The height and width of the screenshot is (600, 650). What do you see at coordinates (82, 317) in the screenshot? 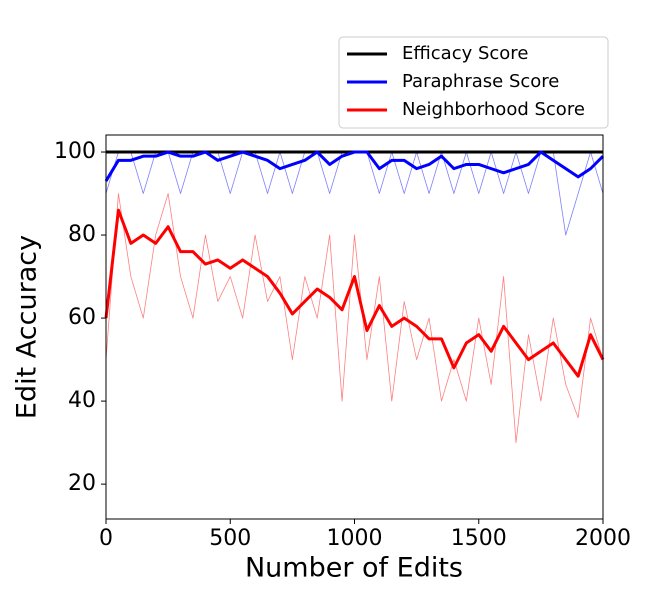
I see `y-tick-label: 60` at bounding box center [82, 317].